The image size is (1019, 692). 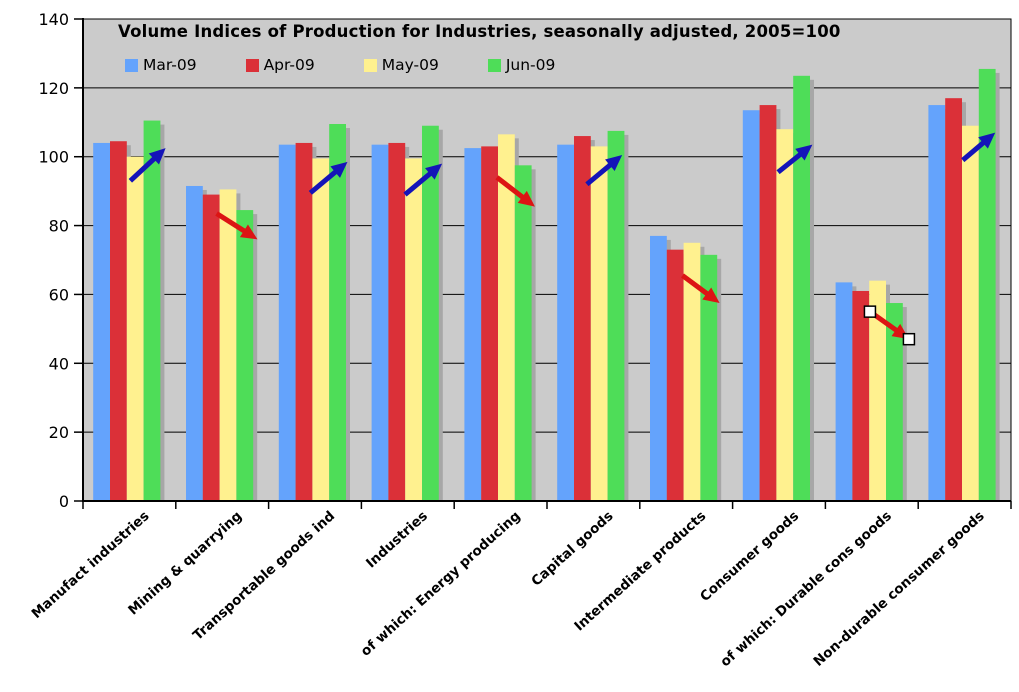 I want to click on bar-jun-09-cat4, so click(x=430, y=313).